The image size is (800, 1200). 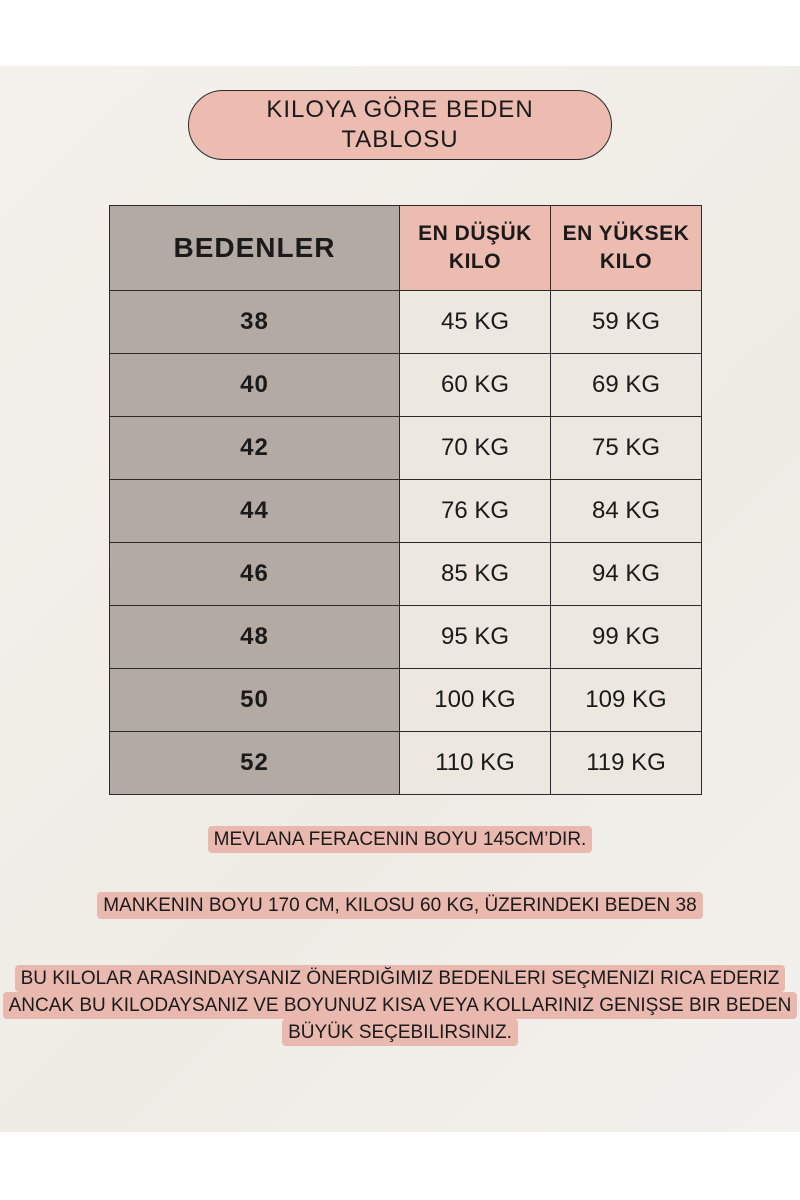 I want to click on cell-size: 44, so click(x=254, y=511).